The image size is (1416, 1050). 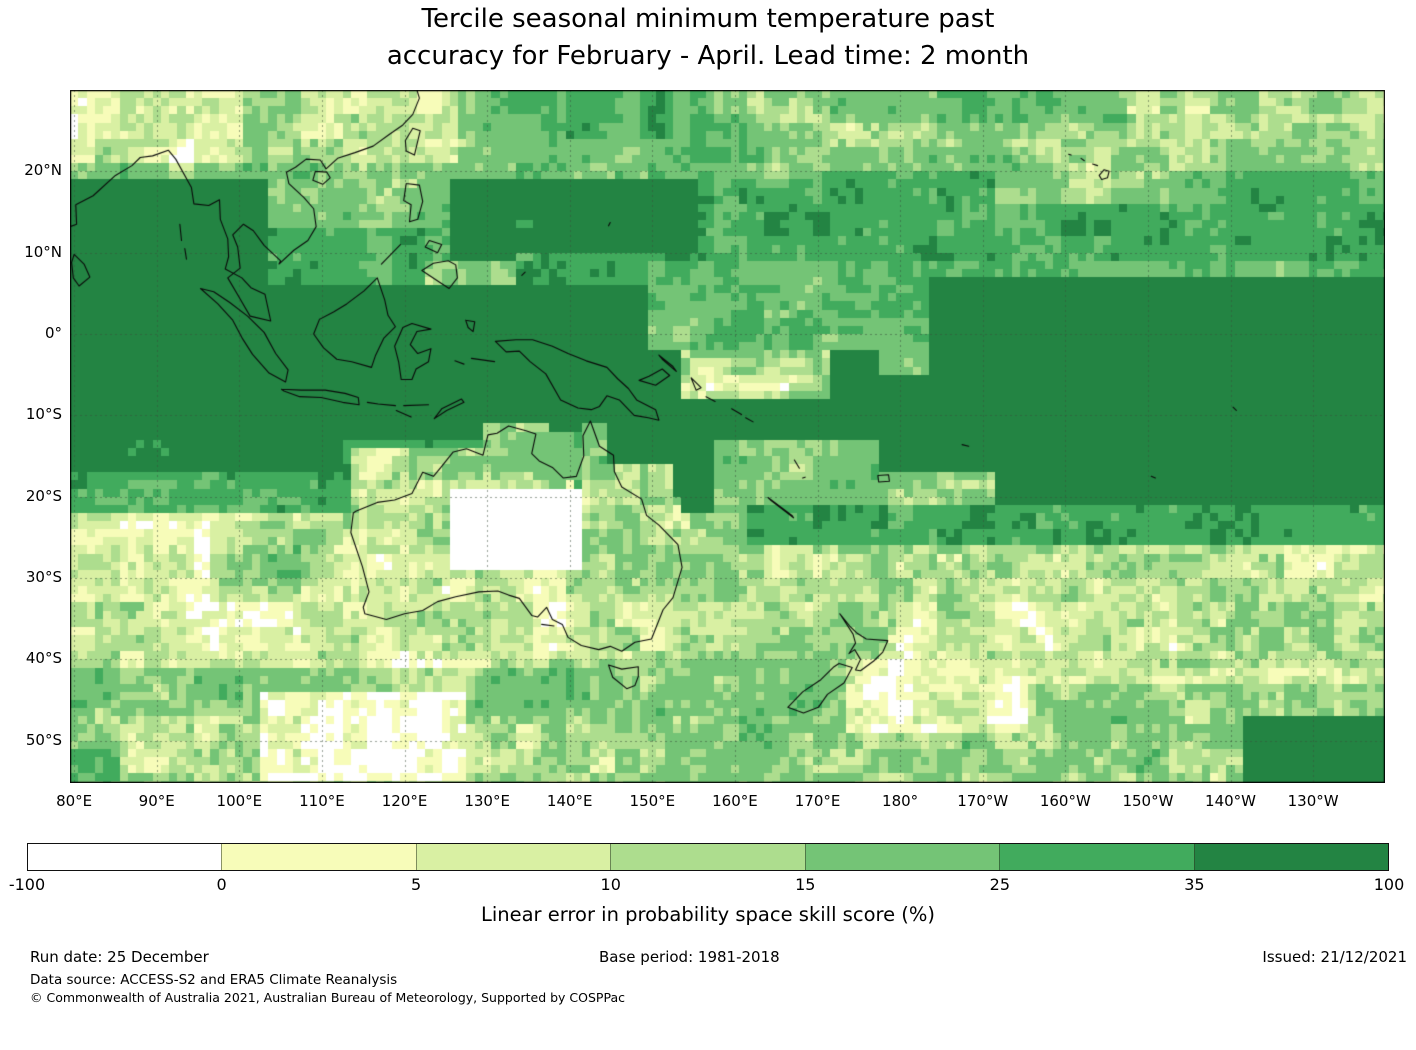 I want to click on colorbar-tick-label: 15, so click(x=805, y=884).